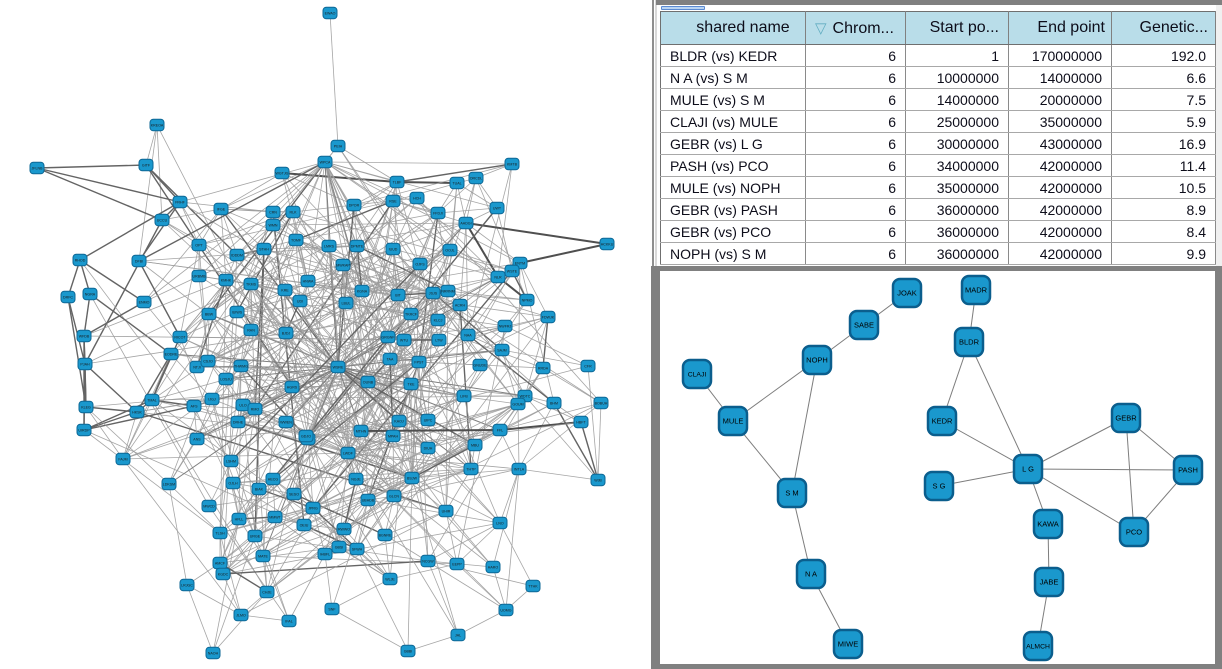 The width and height of the screenshot is (1222, 669). Describe the element at coordinates (848, 644) in the screenshot. I see `svg-text: MIWE` at that location.